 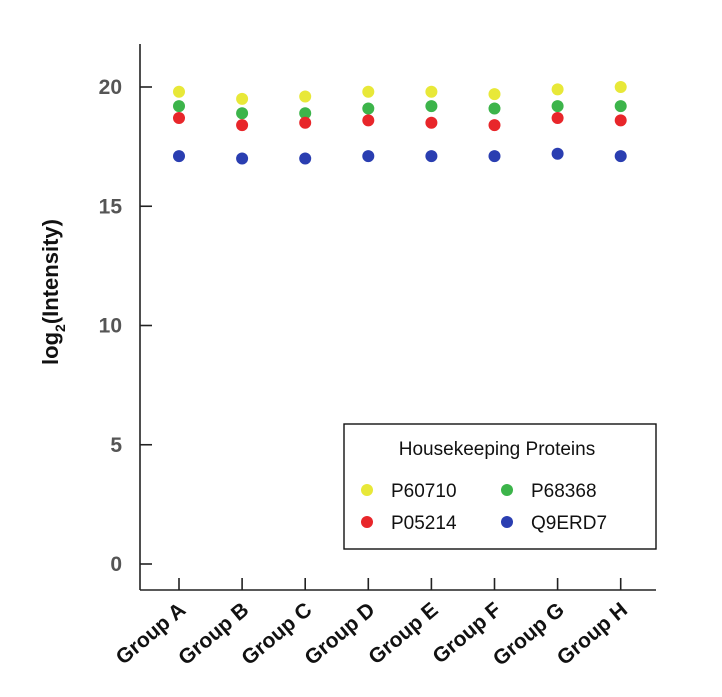 I want to click on x-tick-label: Group E, so click(x=403, y=633).